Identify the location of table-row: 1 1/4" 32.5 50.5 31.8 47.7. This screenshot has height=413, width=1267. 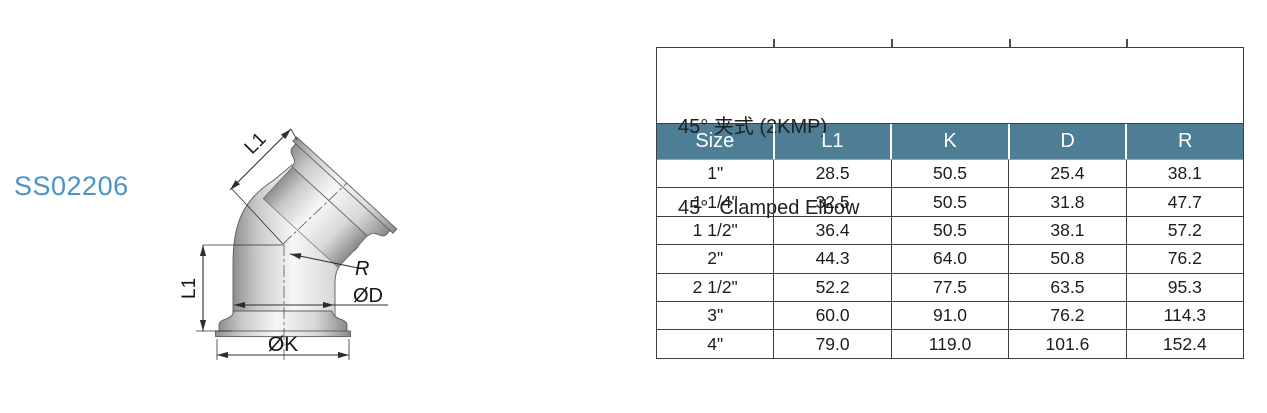
(950, 201).